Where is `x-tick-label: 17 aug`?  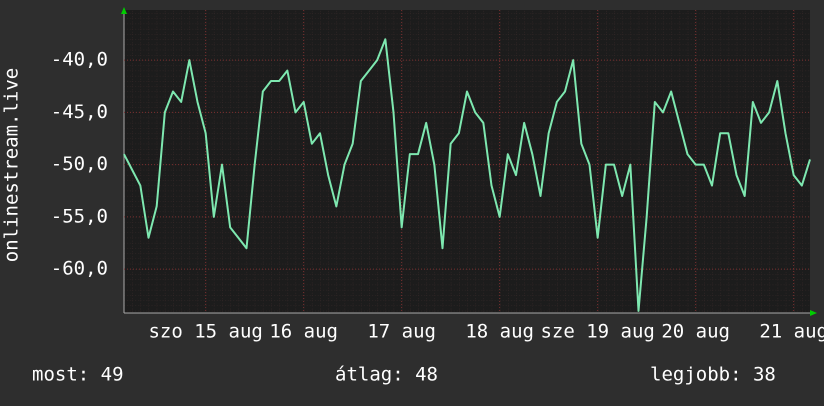
x-tick-label: 17 aug is located at coordinates (401, 332).